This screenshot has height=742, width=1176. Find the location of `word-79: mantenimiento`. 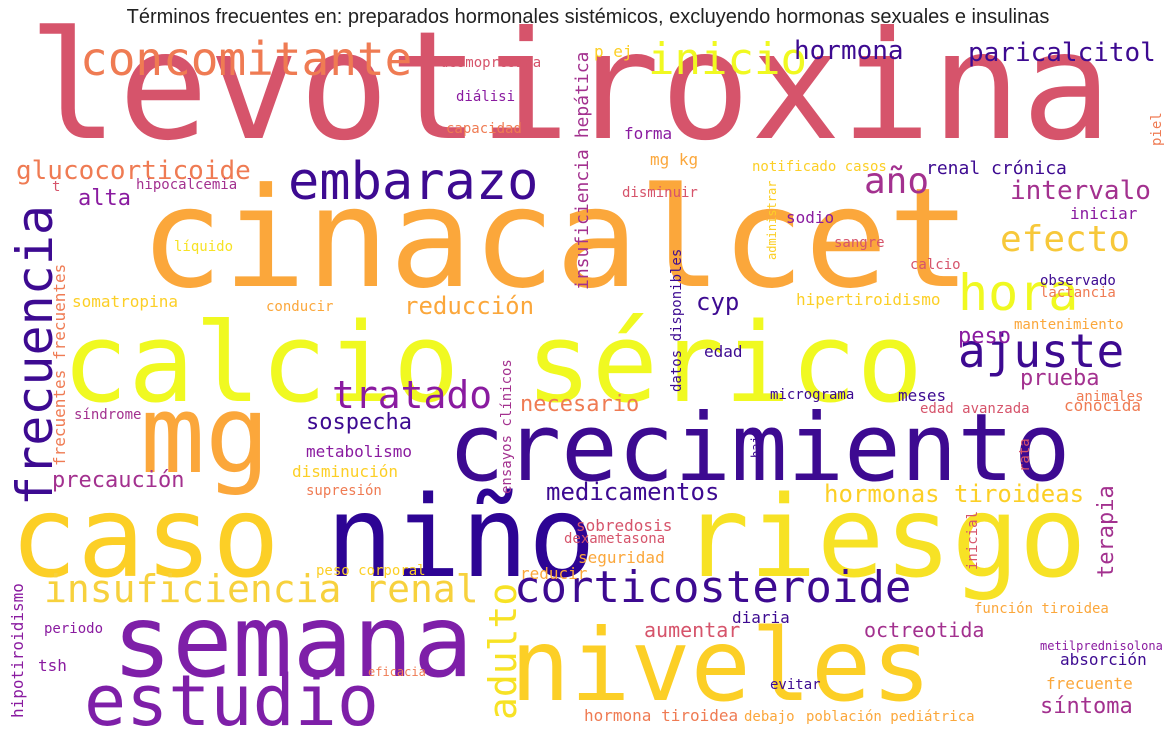

word-79: mantenimiento is located at coordinates (1069, 325).